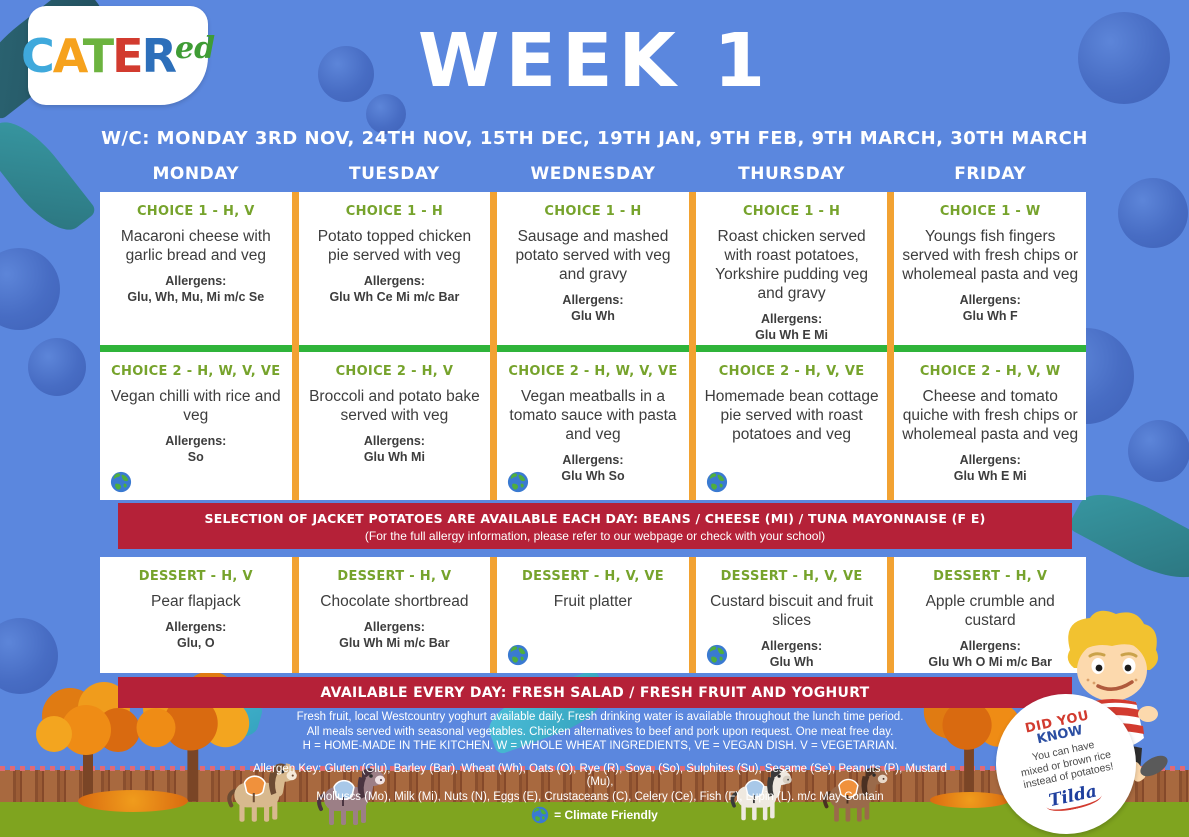 This screenshot has width=1189, height=837. Describe the element at coordinates (195, 211) in the screenshot. I see `choice-heading: CHOICE 1 - H, V` at that location.